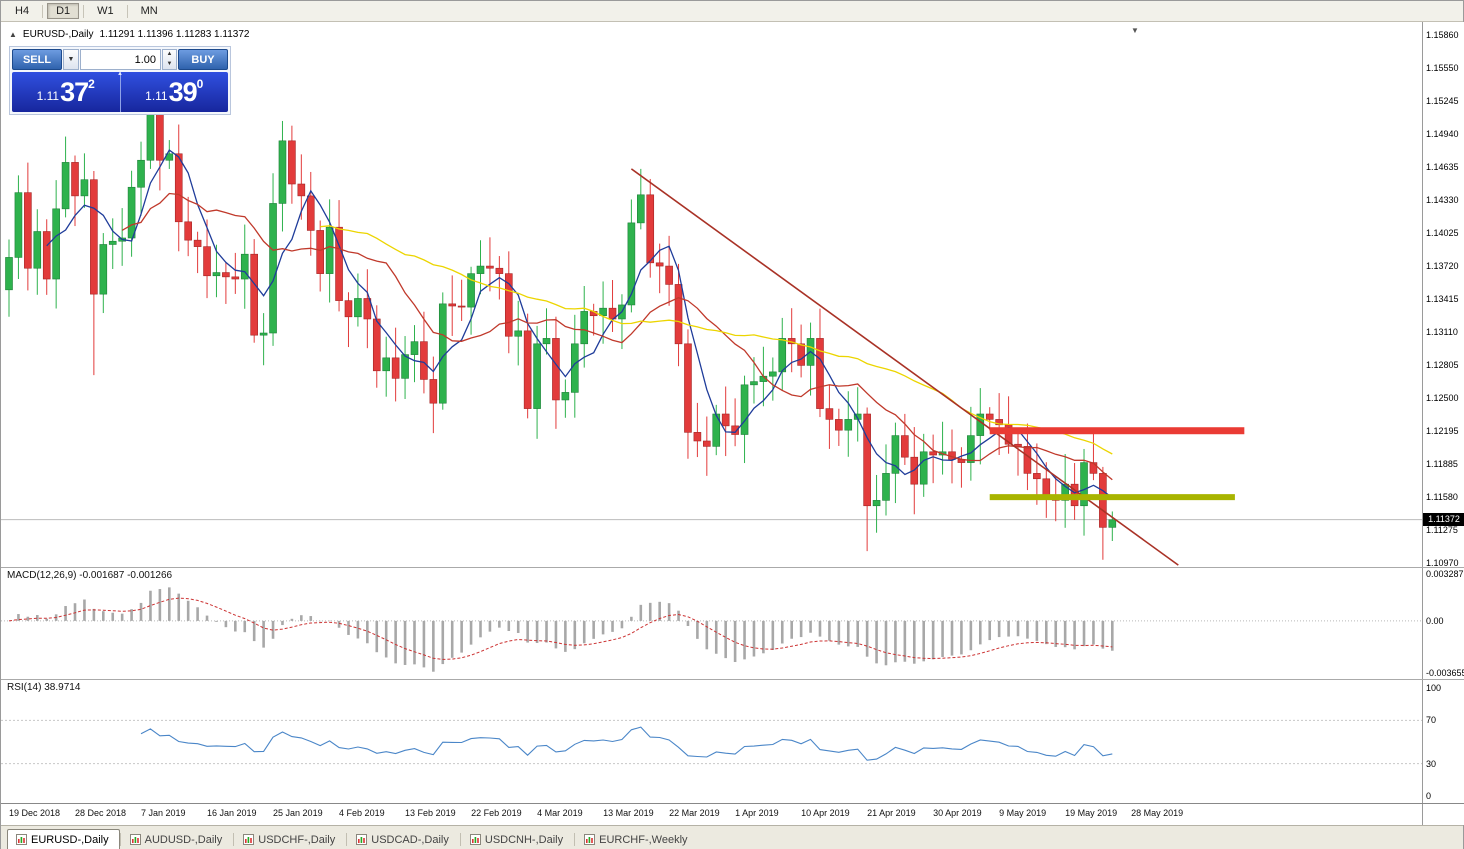  I want to click on date-axis-label: 28 Dec 2018, so click(101, 813).